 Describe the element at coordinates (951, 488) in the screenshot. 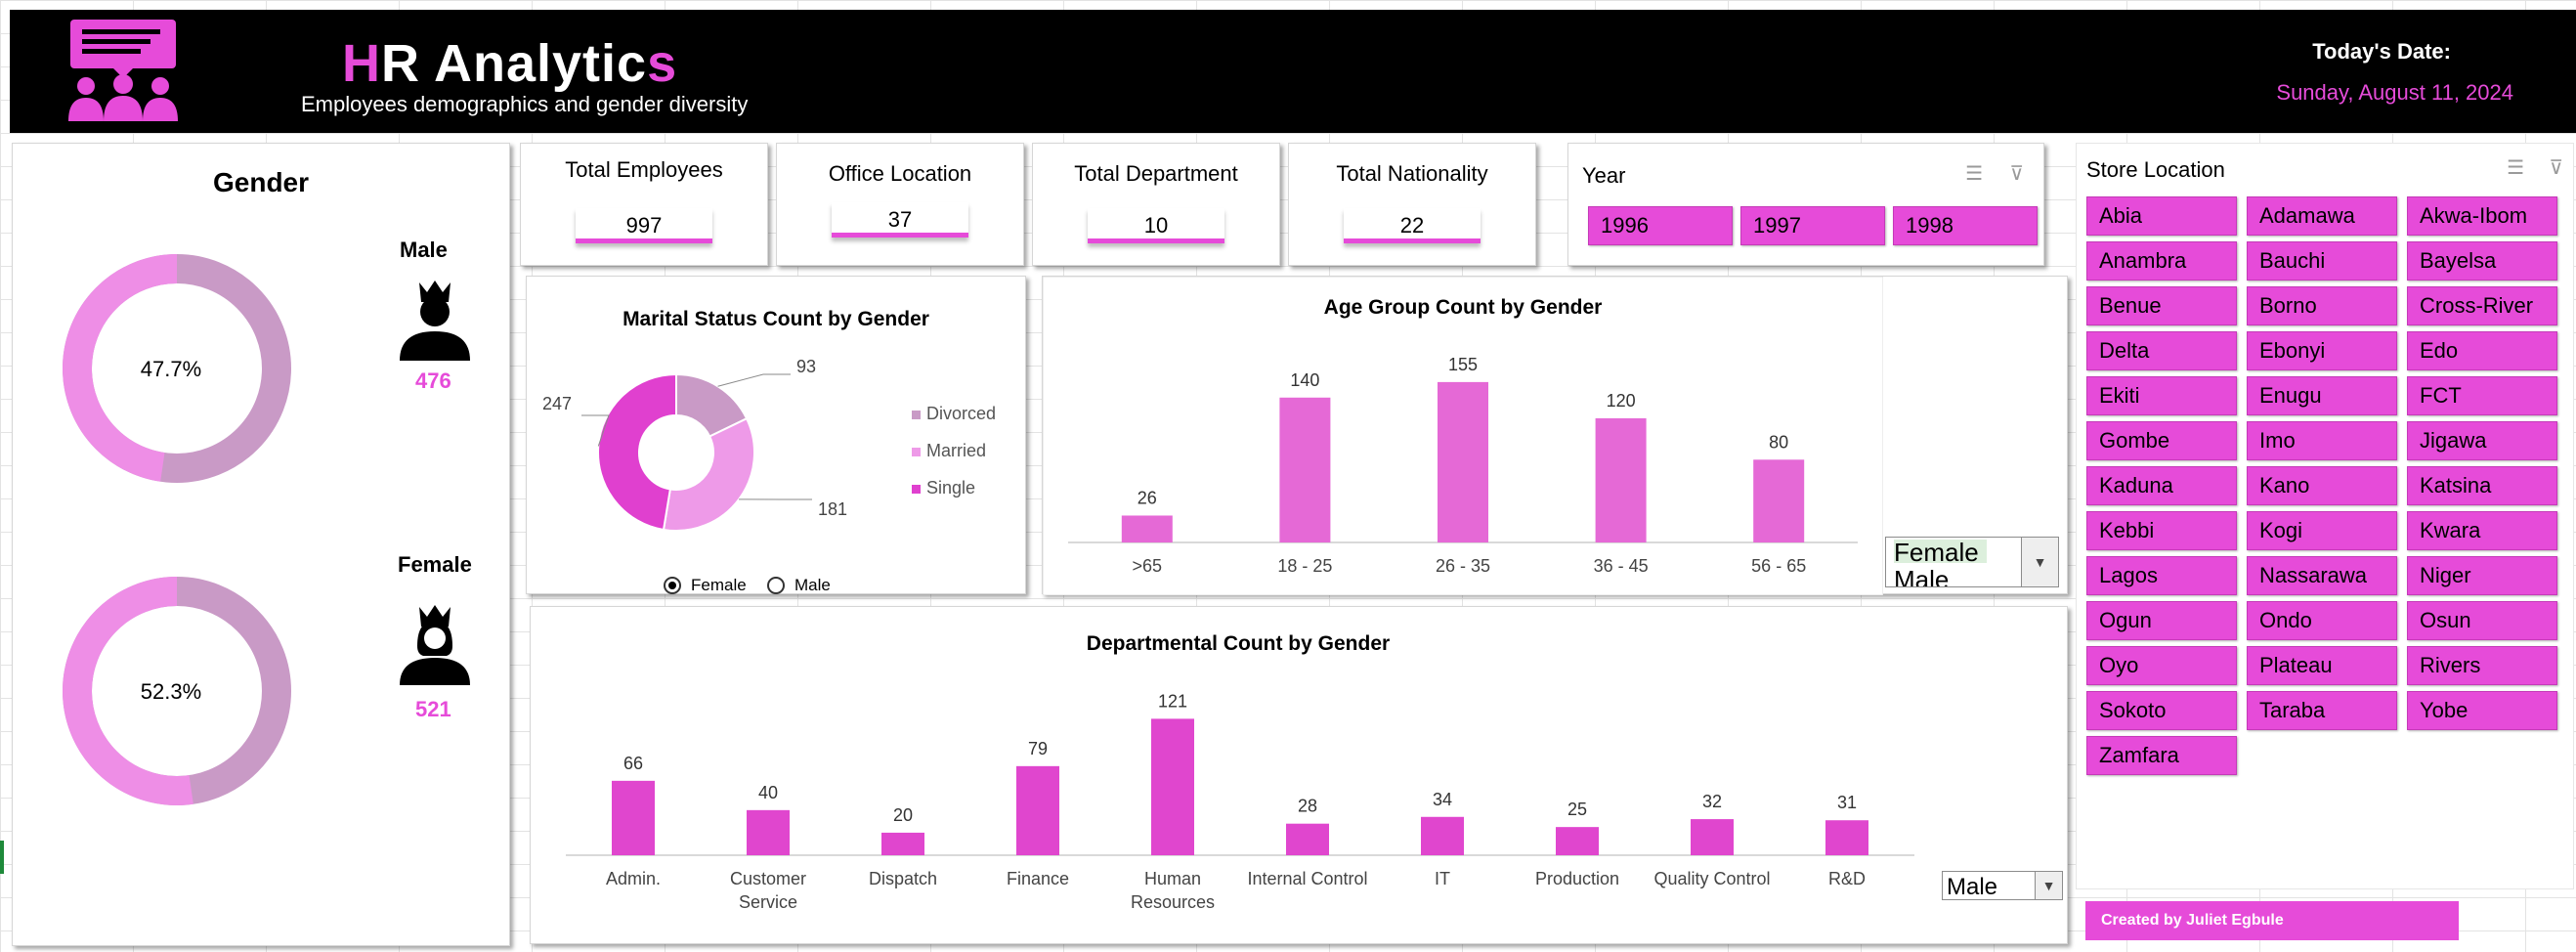

I see `legend-label: Single` at that location.